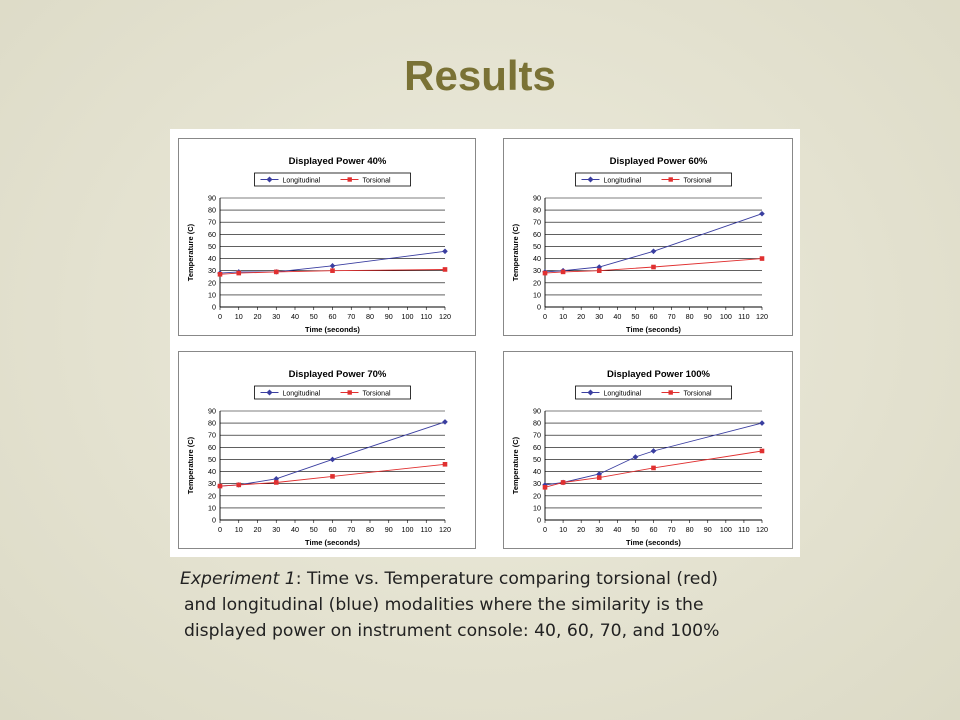 This screenshot has height=720, width=960. Describe the element at coordinates (515, 252) in the screenshot. I see `chart-1-ylabel: Temperature (C)` at that location.